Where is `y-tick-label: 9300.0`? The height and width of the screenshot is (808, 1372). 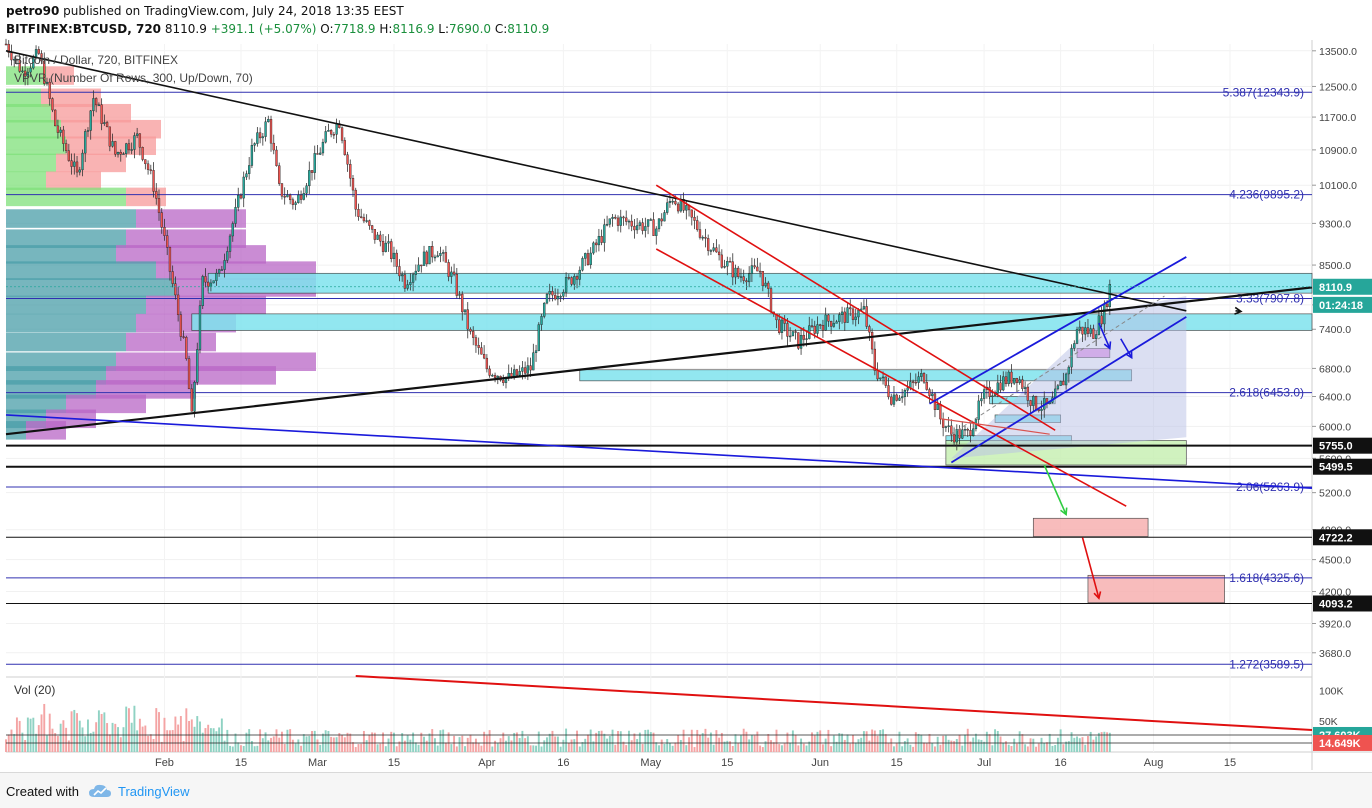
y-tick-label: 9300.0 is located at coordinates (1335, 224).